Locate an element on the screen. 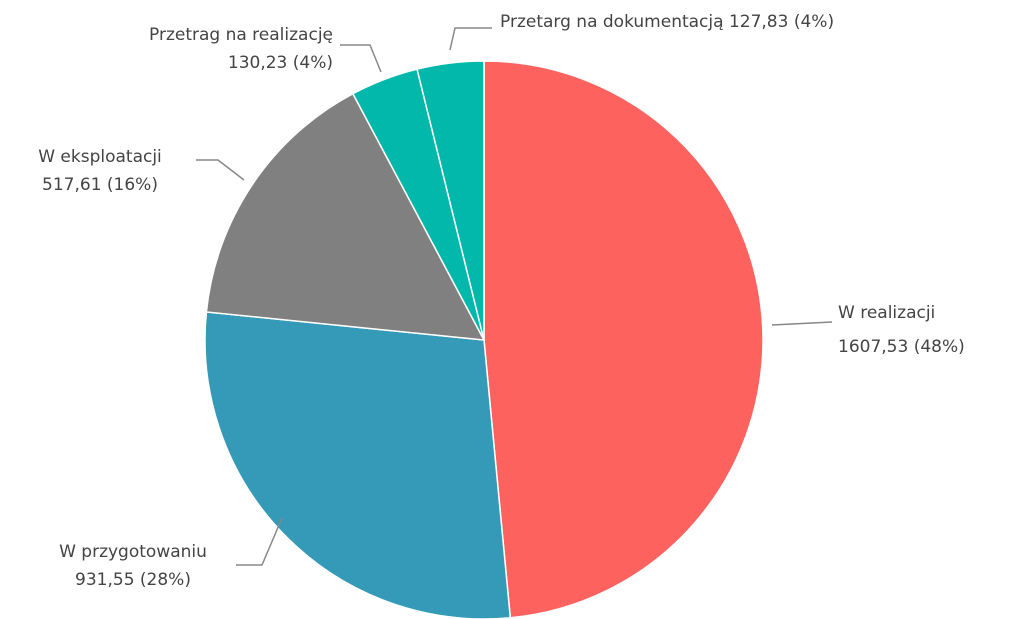 This screenshot has height=619, width=1023. value-label: 931,55 (28%) is located at coordinates (133, 580).